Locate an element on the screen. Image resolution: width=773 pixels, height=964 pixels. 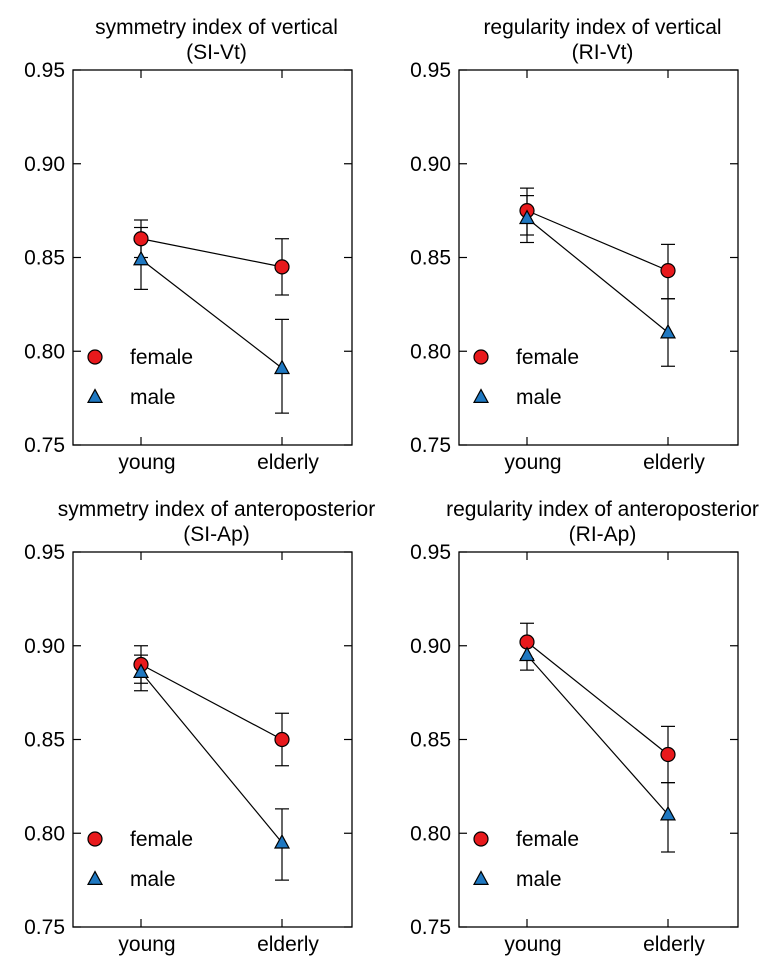
chart-subtitle: (SI-Ap) is located at coordinates (216, 534).